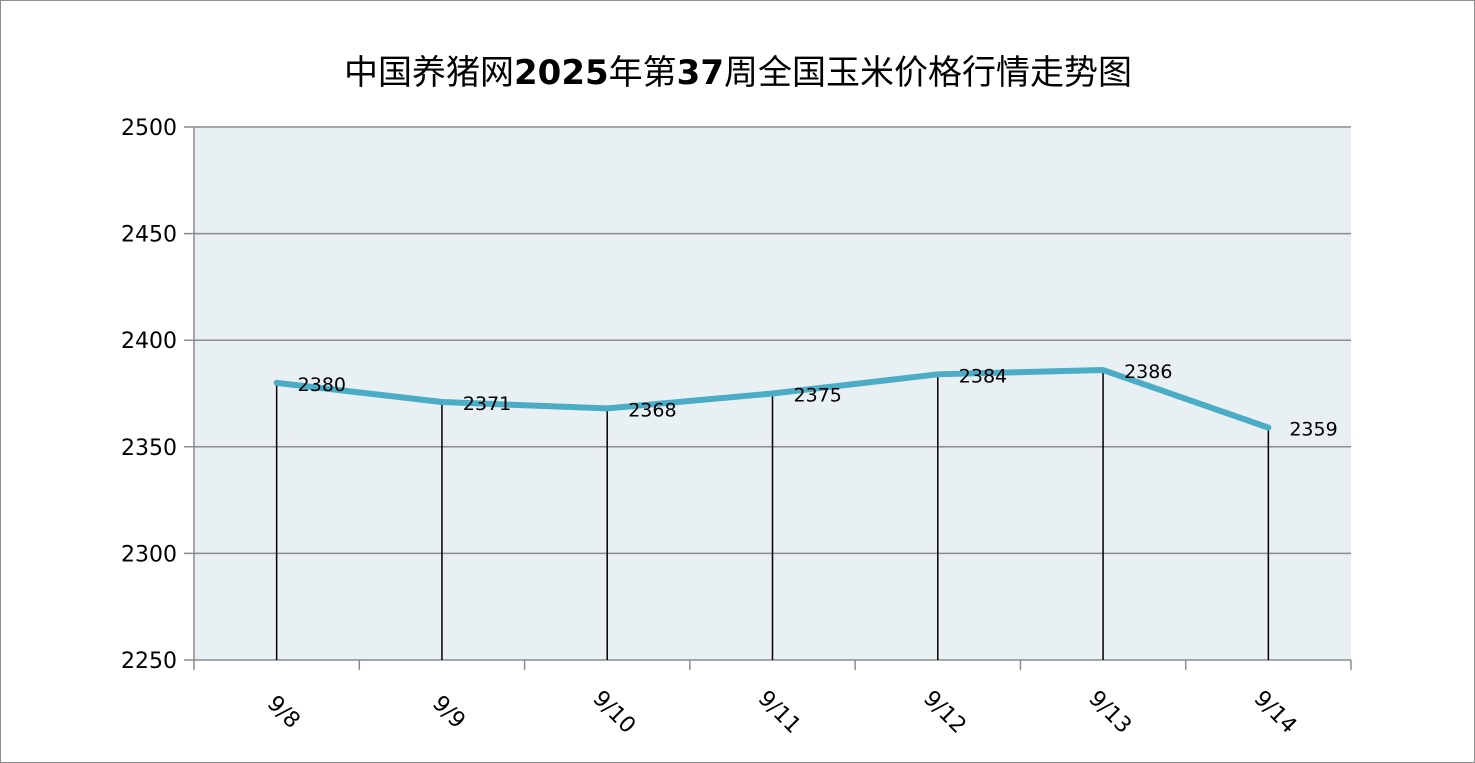 This screenshot has height=763, width=1475. Describe the element at coordinates (614, 712) in the screenshot. I see `x-tick-label: 9/10` at that location.